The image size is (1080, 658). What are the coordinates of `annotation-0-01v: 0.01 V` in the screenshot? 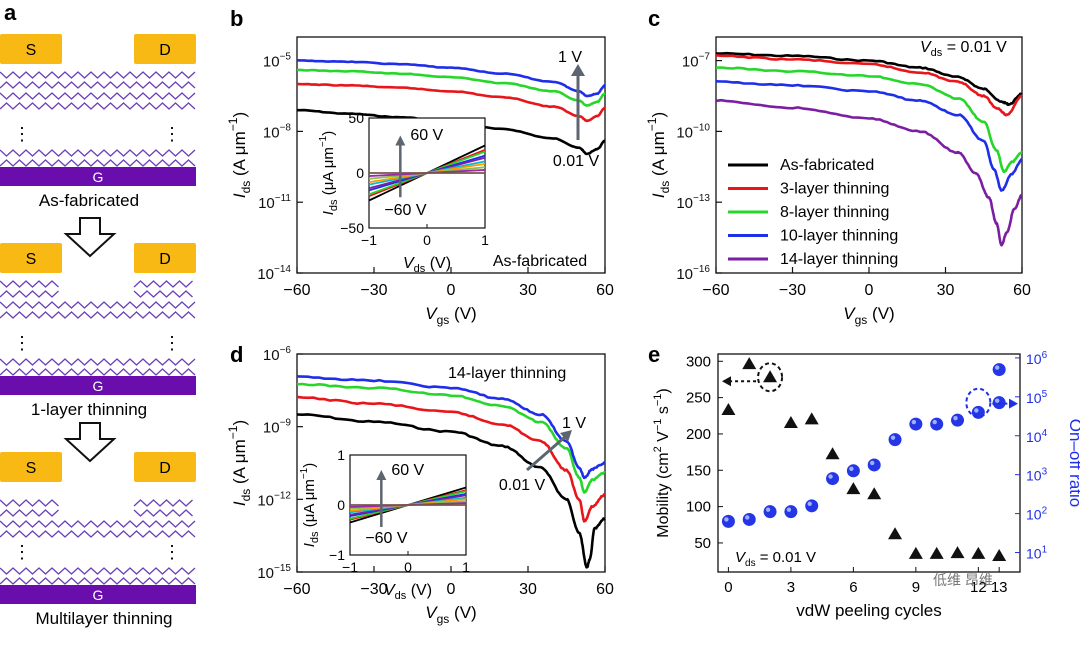 It's located at (576, 161).